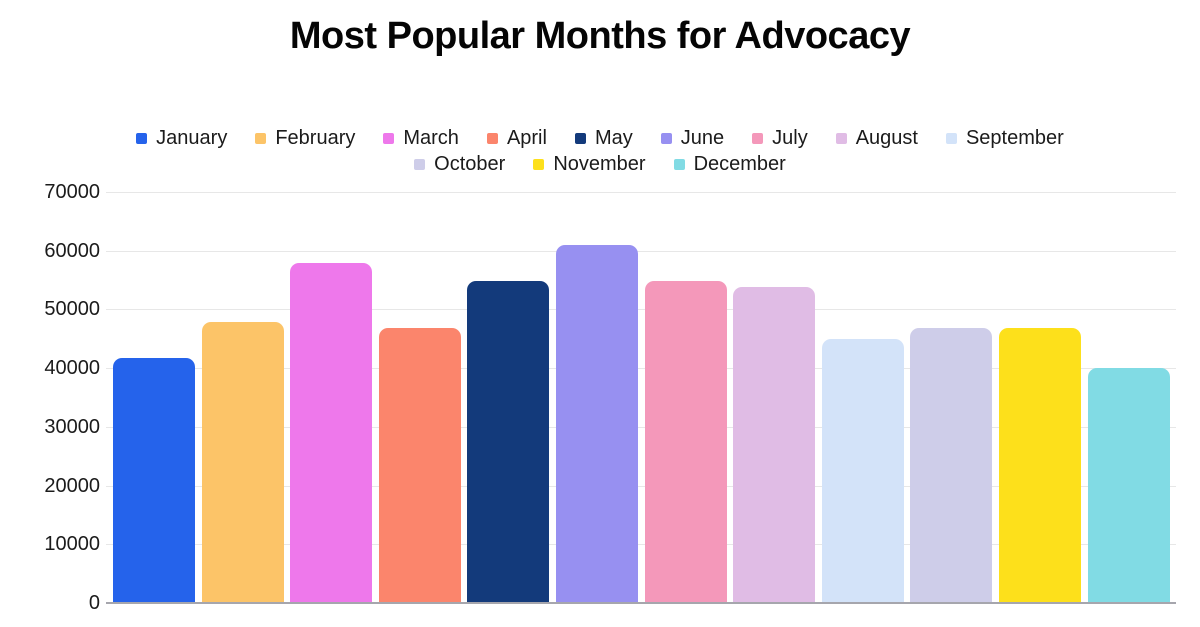  Describe the element at coordinates (580, 138) in the screenshot. I see `legend-swatch-may` at that location.